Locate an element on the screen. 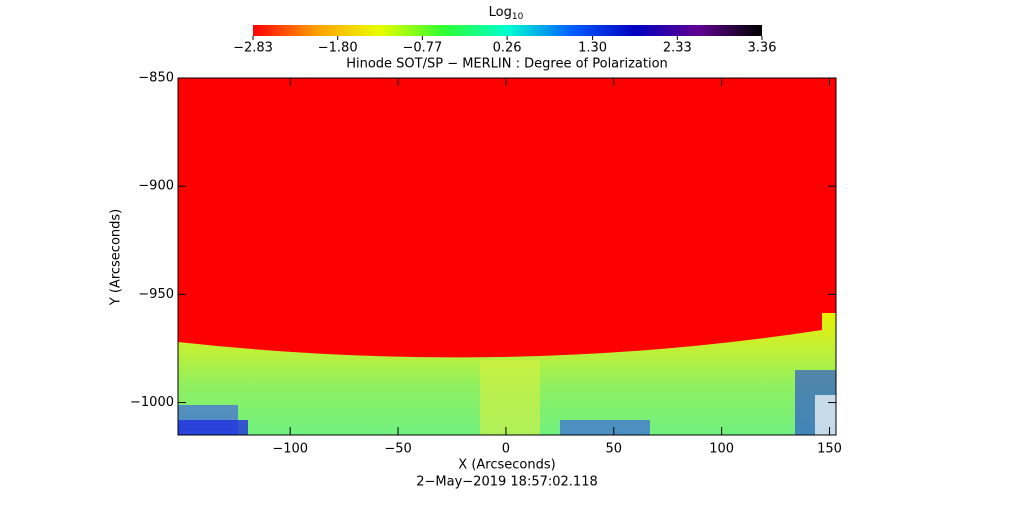 The height and width of the screenshot is (512, 1013). x-tick-label: 150 is located at coordinates (829, 449).